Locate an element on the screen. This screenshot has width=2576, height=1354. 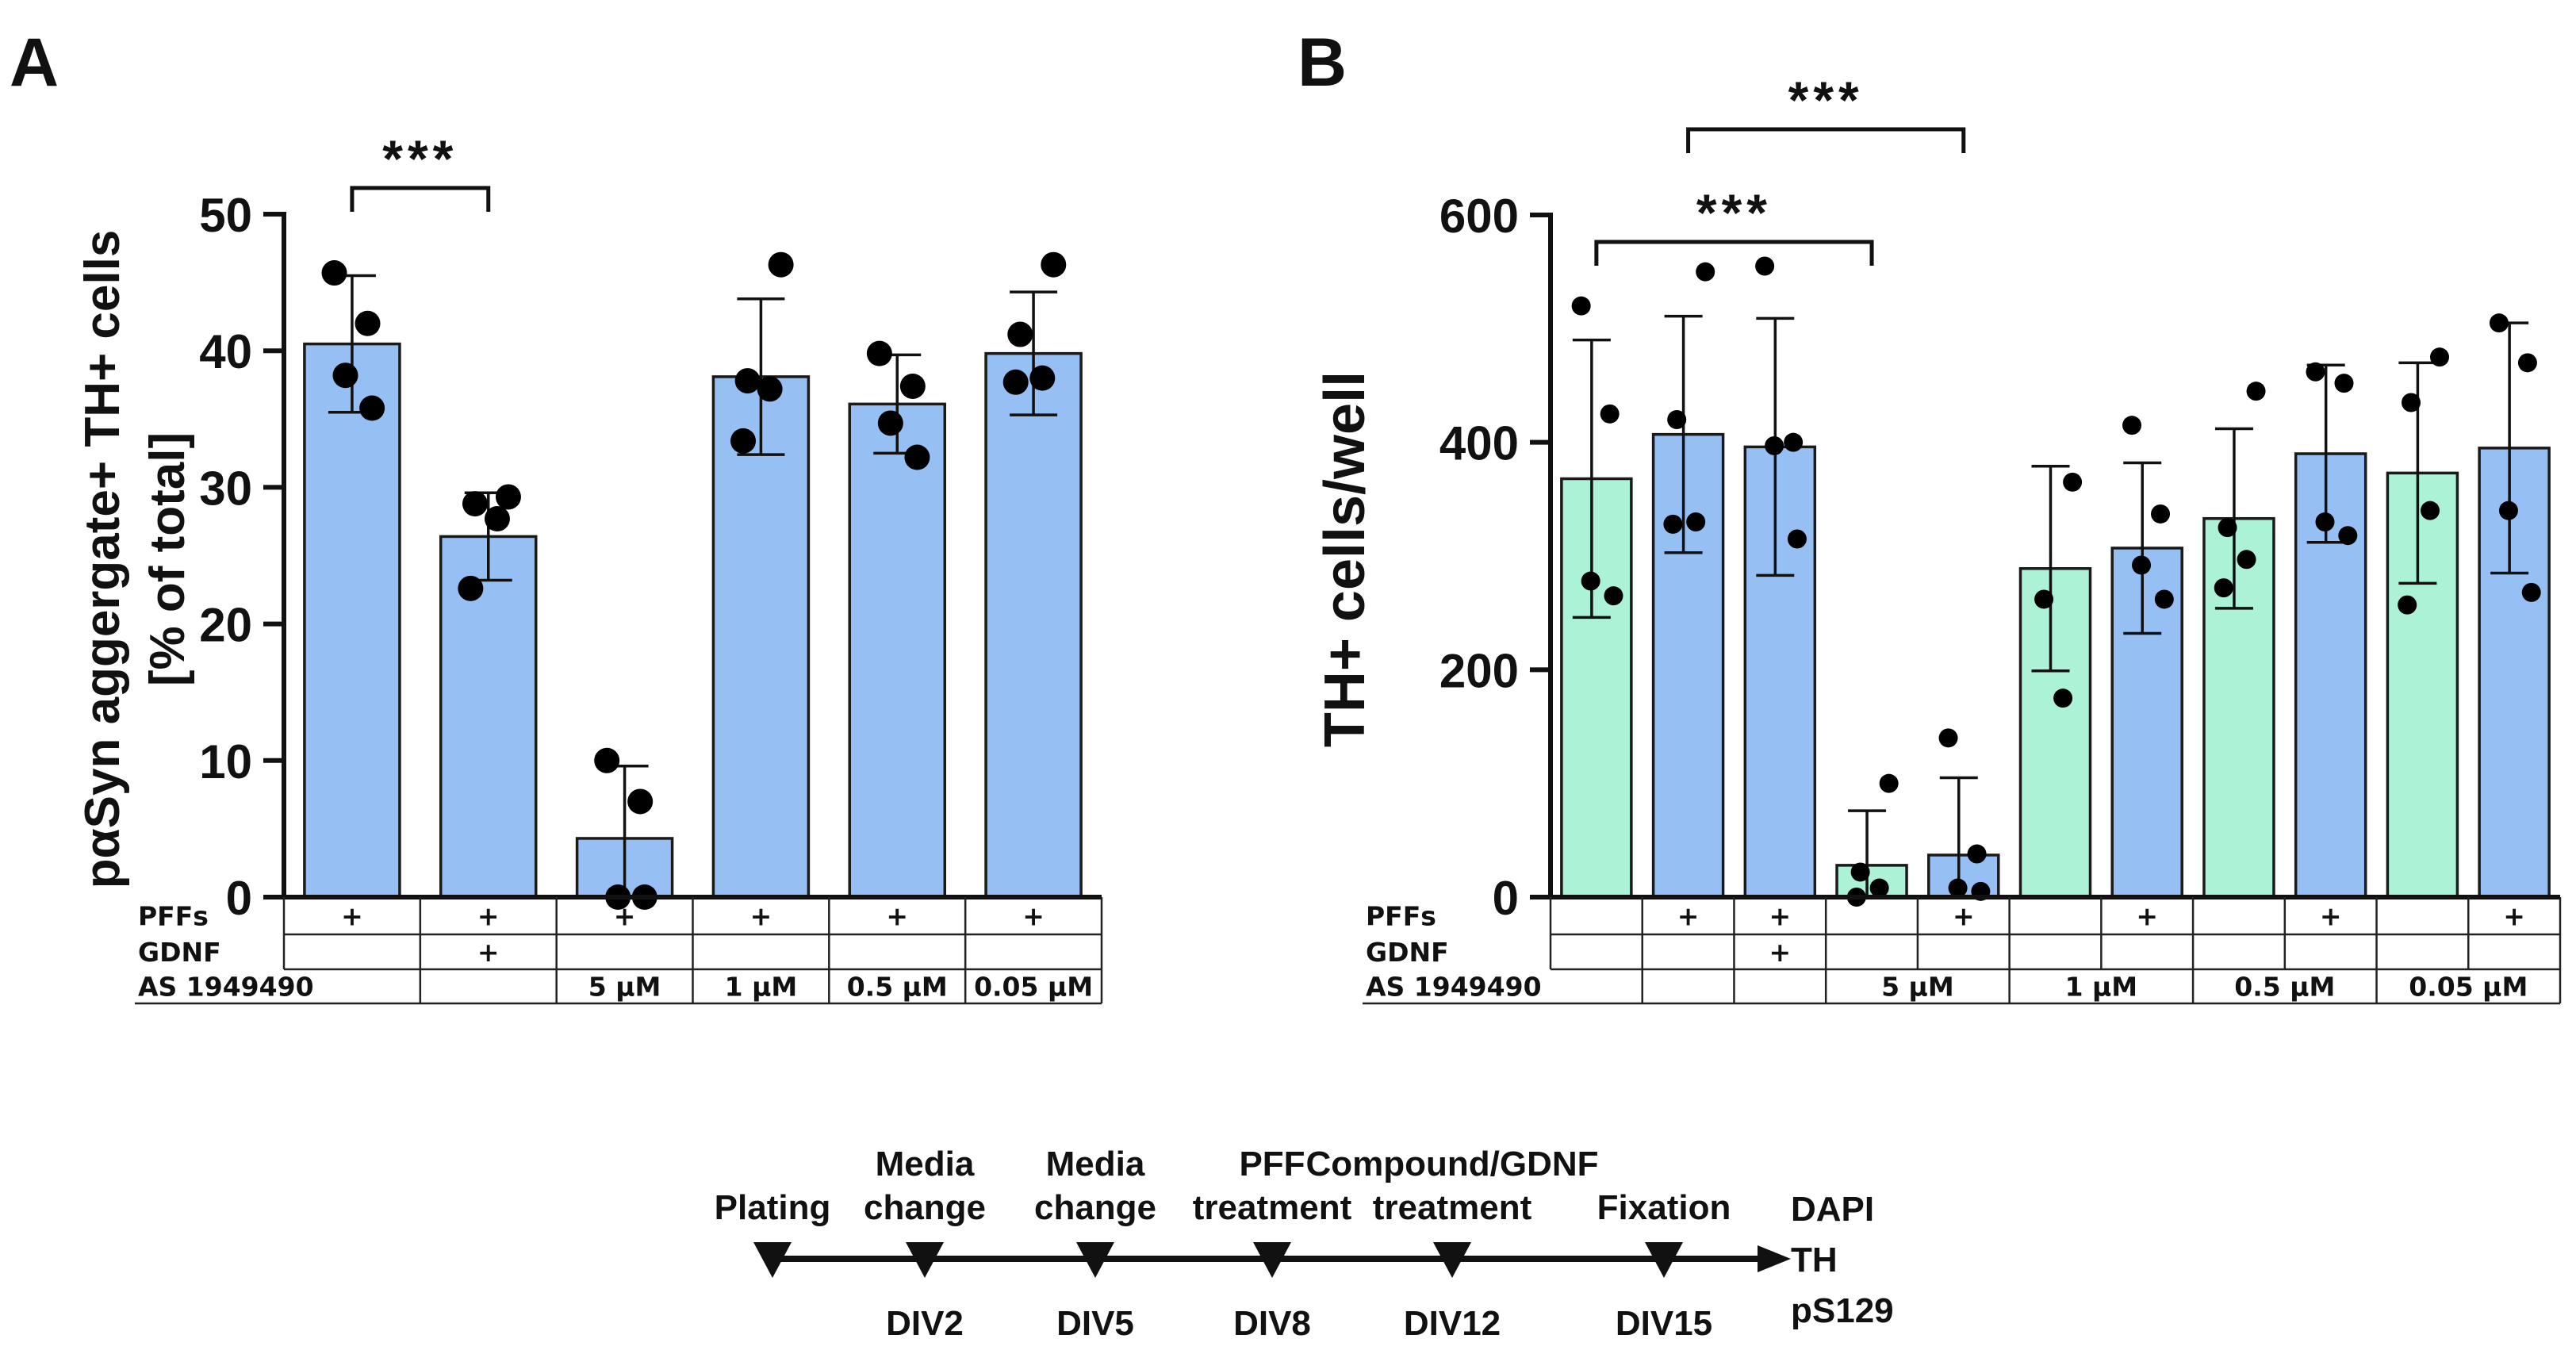
timeline-day-label: DIV8 is located at coordinates (1272, 1323).